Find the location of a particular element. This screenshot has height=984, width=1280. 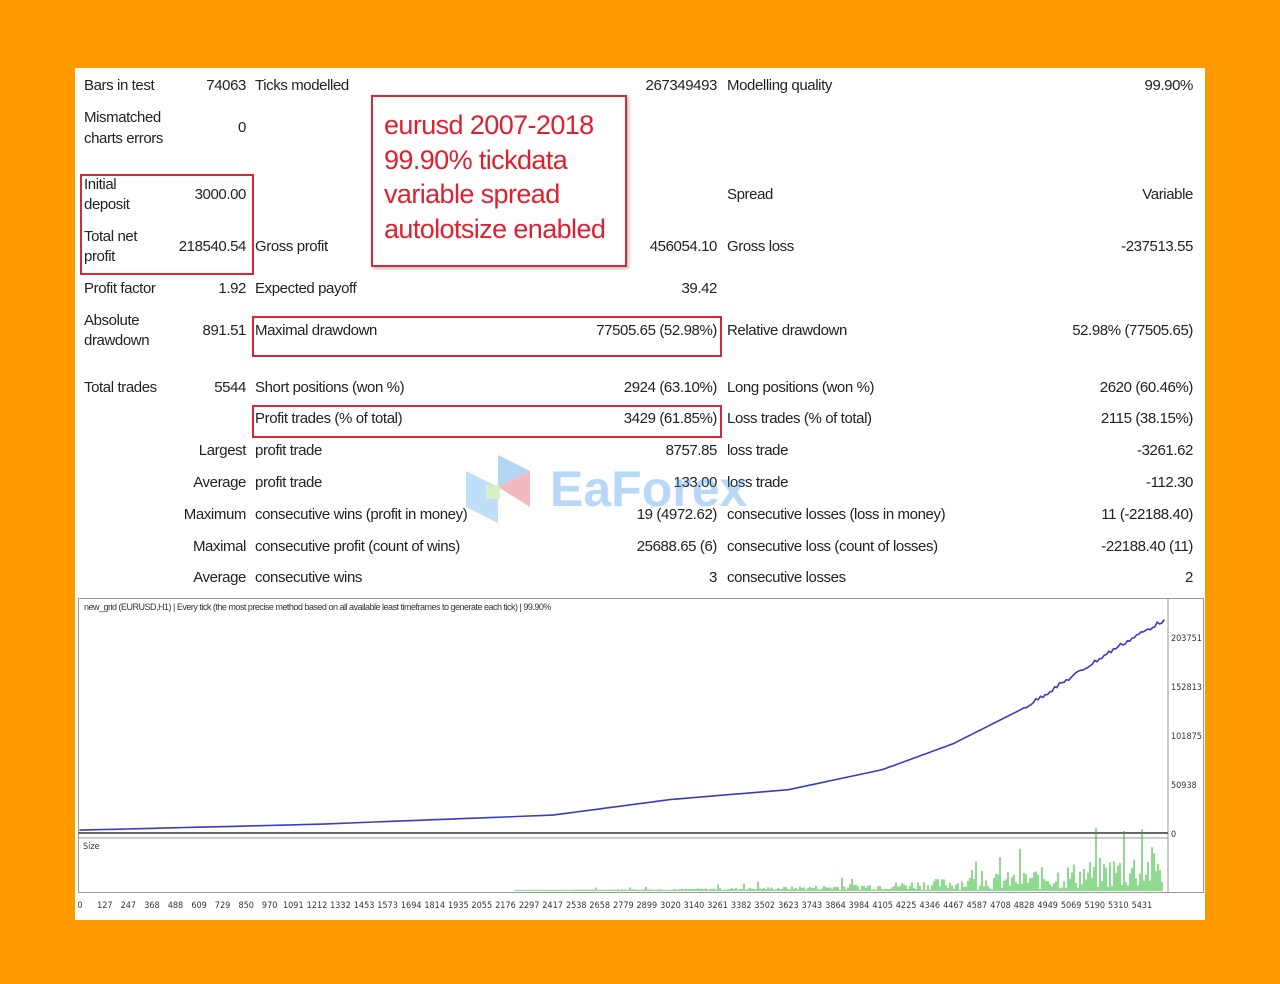

x-tick-label: 4708 is located at coordinates (1000, 906).